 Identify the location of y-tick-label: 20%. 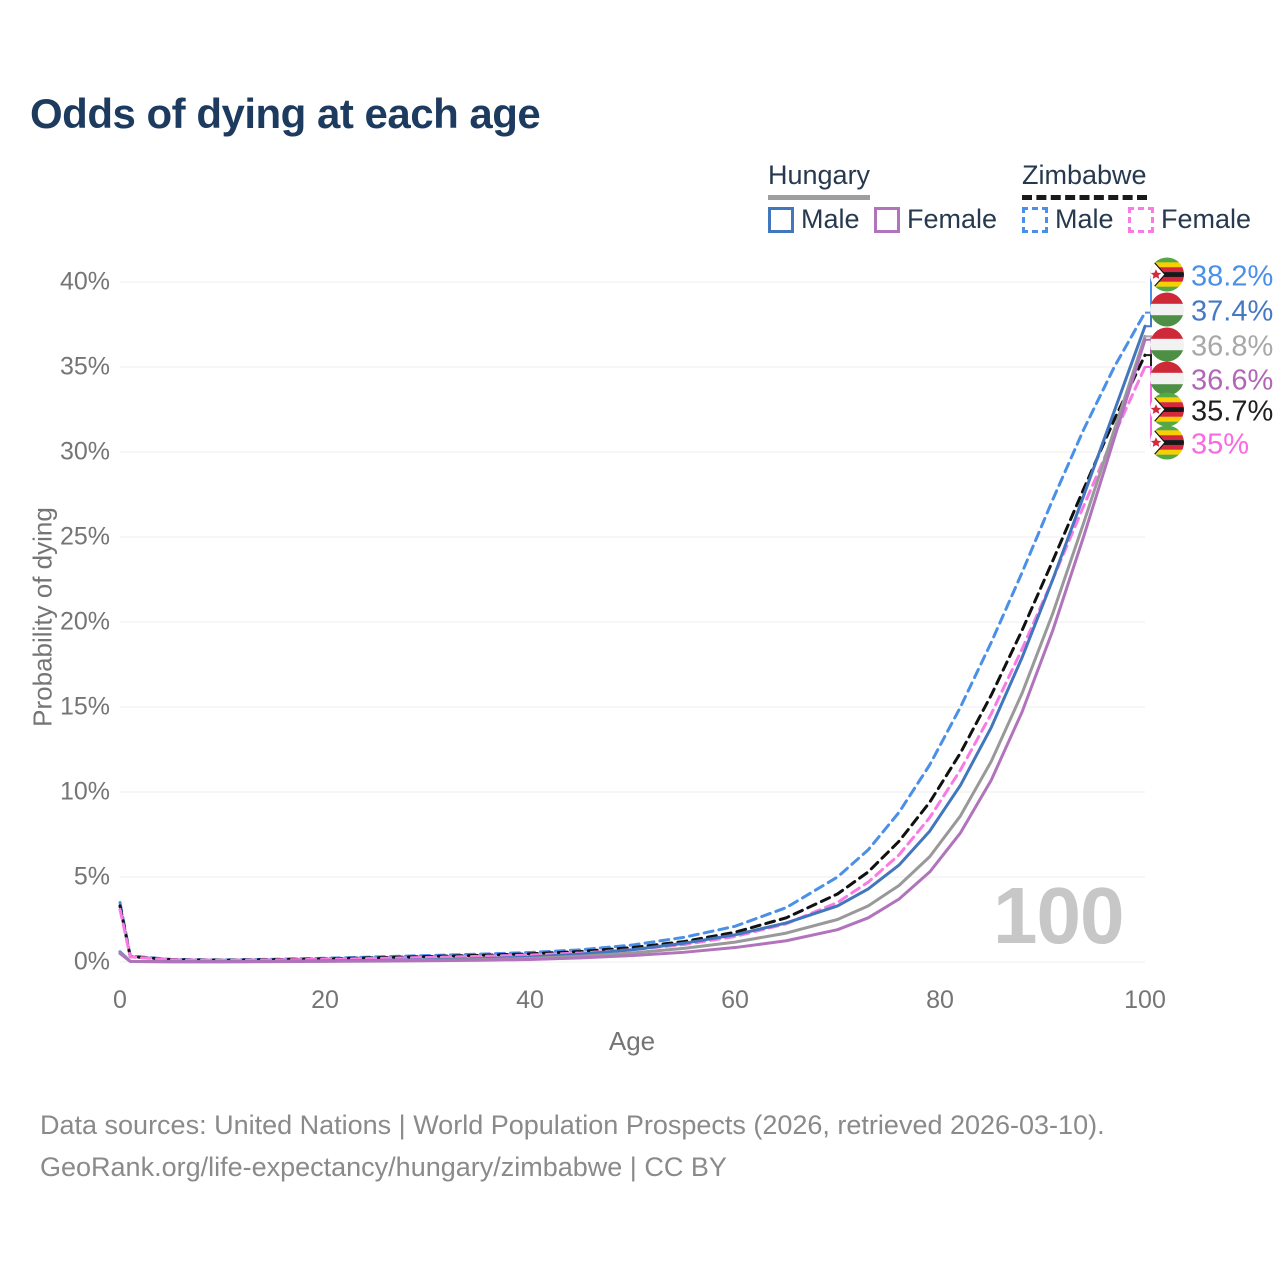
(84, 621).